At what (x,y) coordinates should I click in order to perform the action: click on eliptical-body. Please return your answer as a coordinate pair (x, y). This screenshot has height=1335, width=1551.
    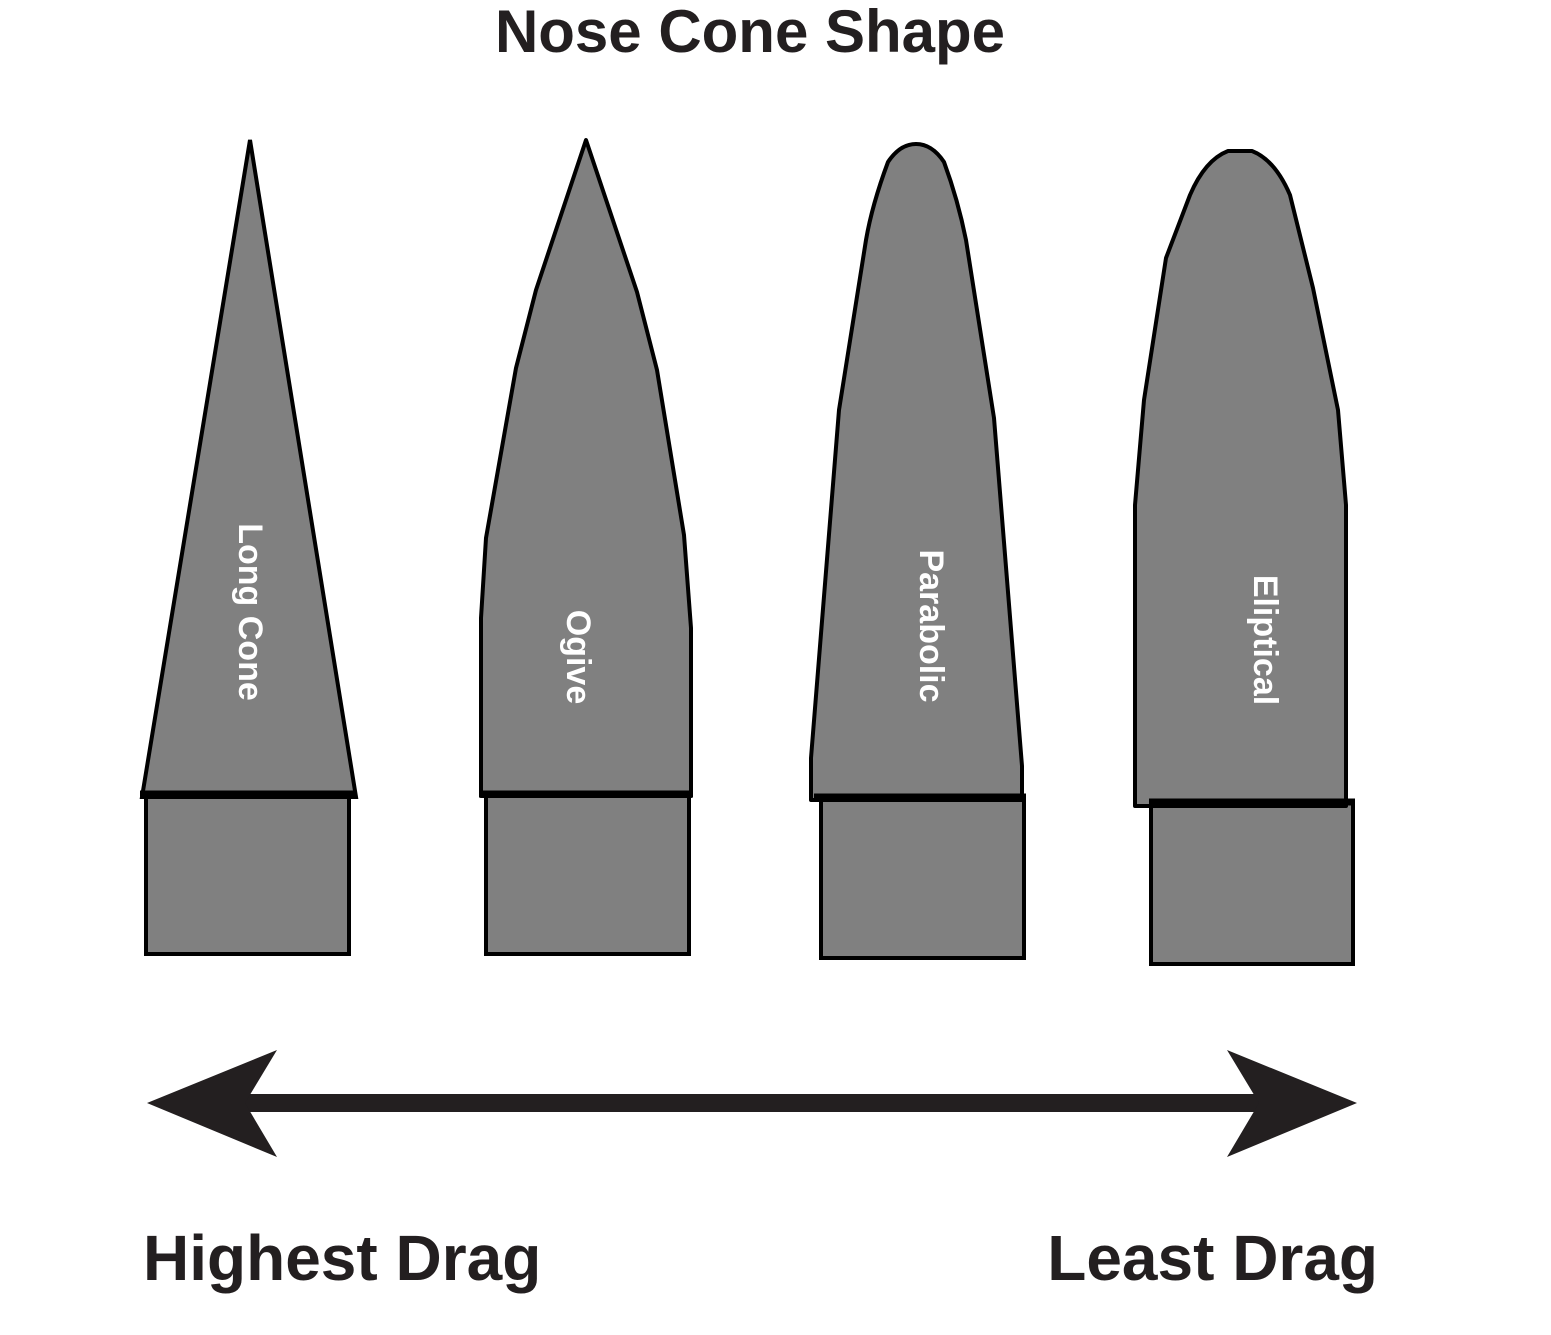
    Looking at the image, I should click on (1252, 882).